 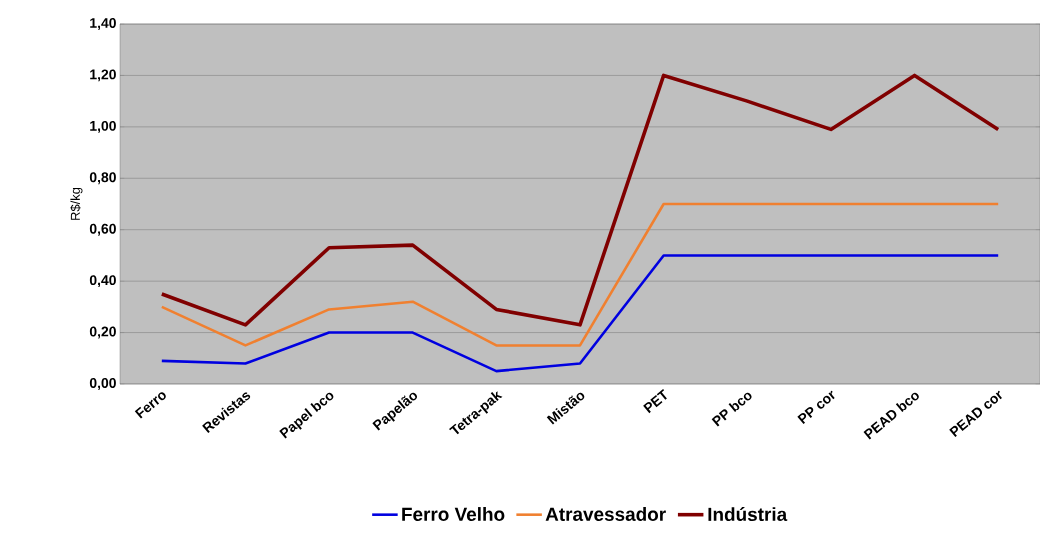 I want to click on legend-label: Indústria, so click(x=748, y=514).